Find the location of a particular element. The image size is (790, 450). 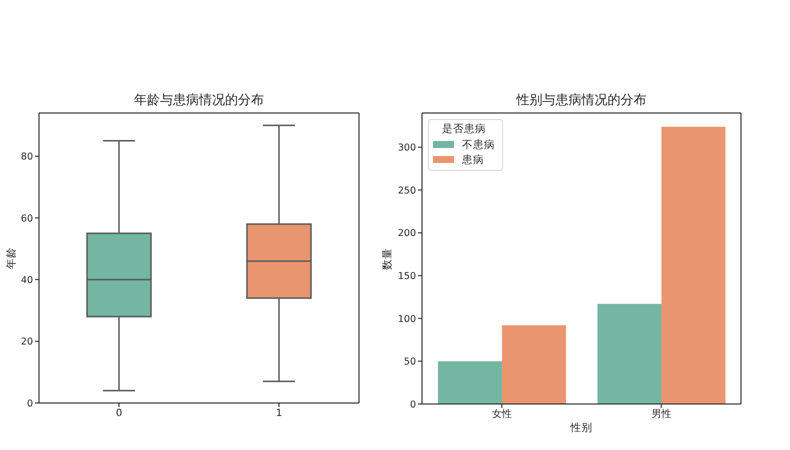

legend-title: 是否患病 is located at coordinates (464, 129).